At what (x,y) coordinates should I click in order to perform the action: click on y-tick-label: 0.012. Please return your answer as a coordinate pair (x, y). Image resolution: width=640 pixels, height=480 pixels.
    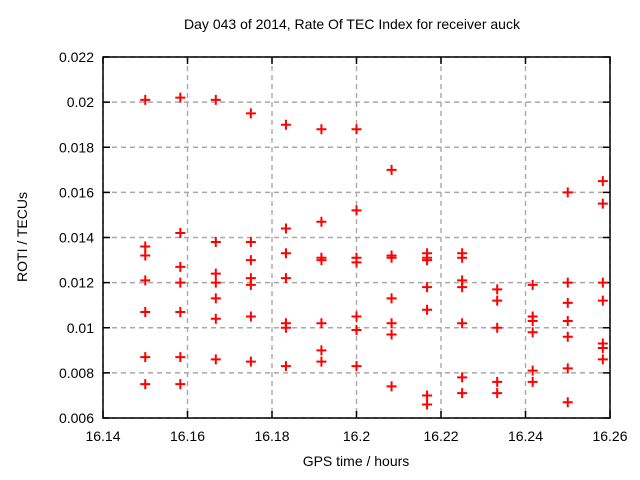
    Looking at the image, I should click on (76, 283).